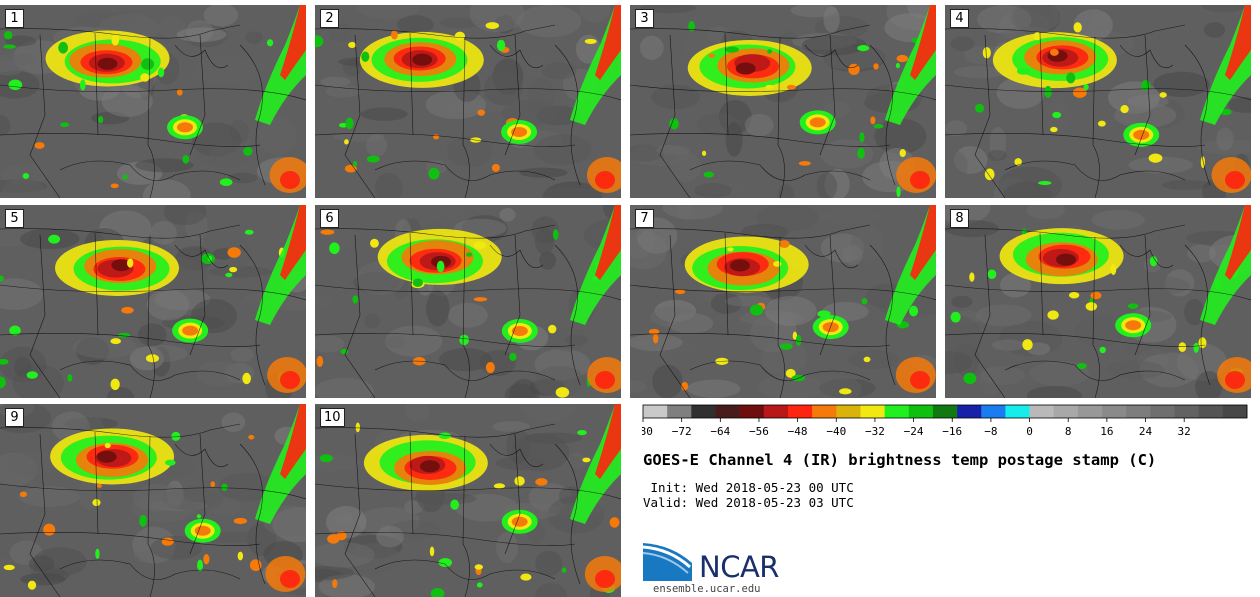 Image resolution: width=1260 pixels, height=597 pixels. I want to click on map-panel-2: 2, so click(468, 101).